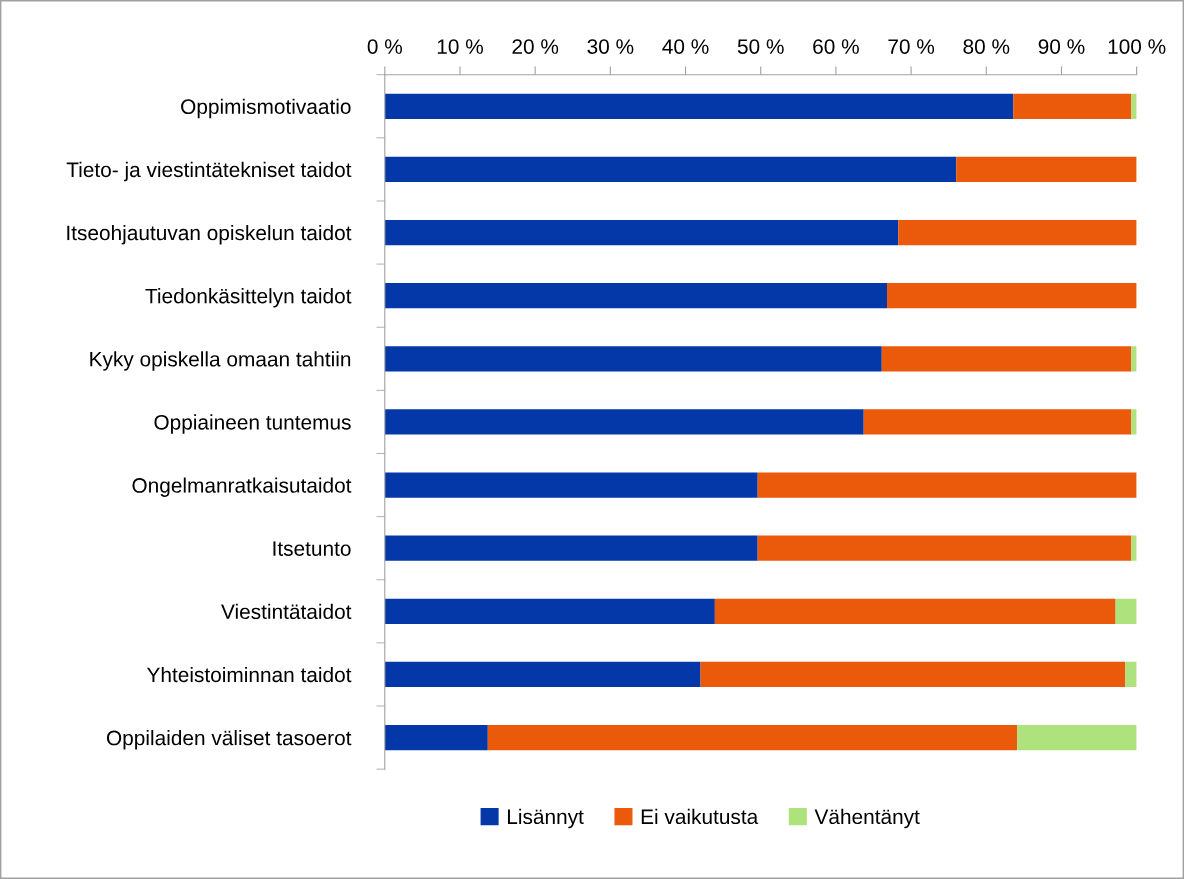 This screenshot has height=879, width=1184. What do you see at coordinates (209, 171) in the screenshot?
I see `y-tick-label: Tieto- ja viestintätekniset taidot` at bounding box center [209, 171].